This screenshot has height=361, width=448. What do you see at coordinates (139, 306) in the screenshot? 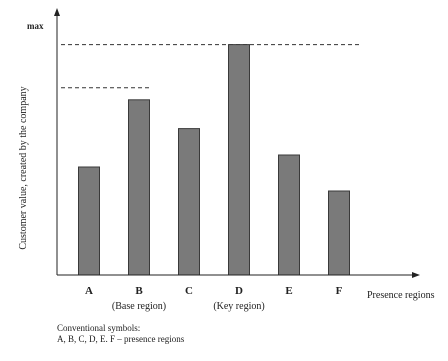
I see `category-sublabel-B: (Base region)` at bounding box center [139, 306].